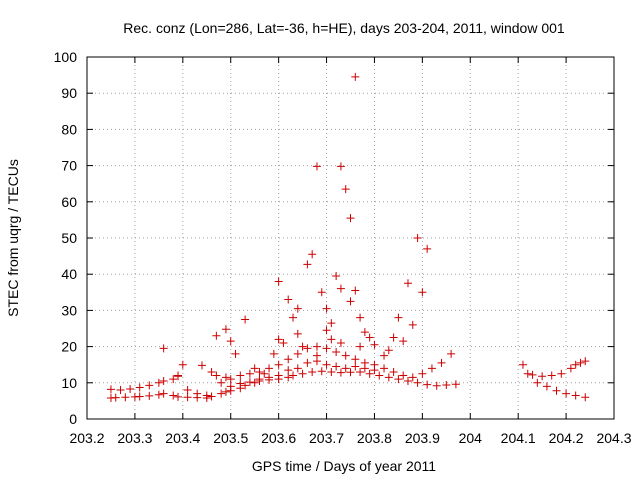 This screenshot has width=640, height=480. What do you see at coordinates (422, 438) in the screenshot?
I see `x-tick-label: 203.9` at bounding box center [422, 438].